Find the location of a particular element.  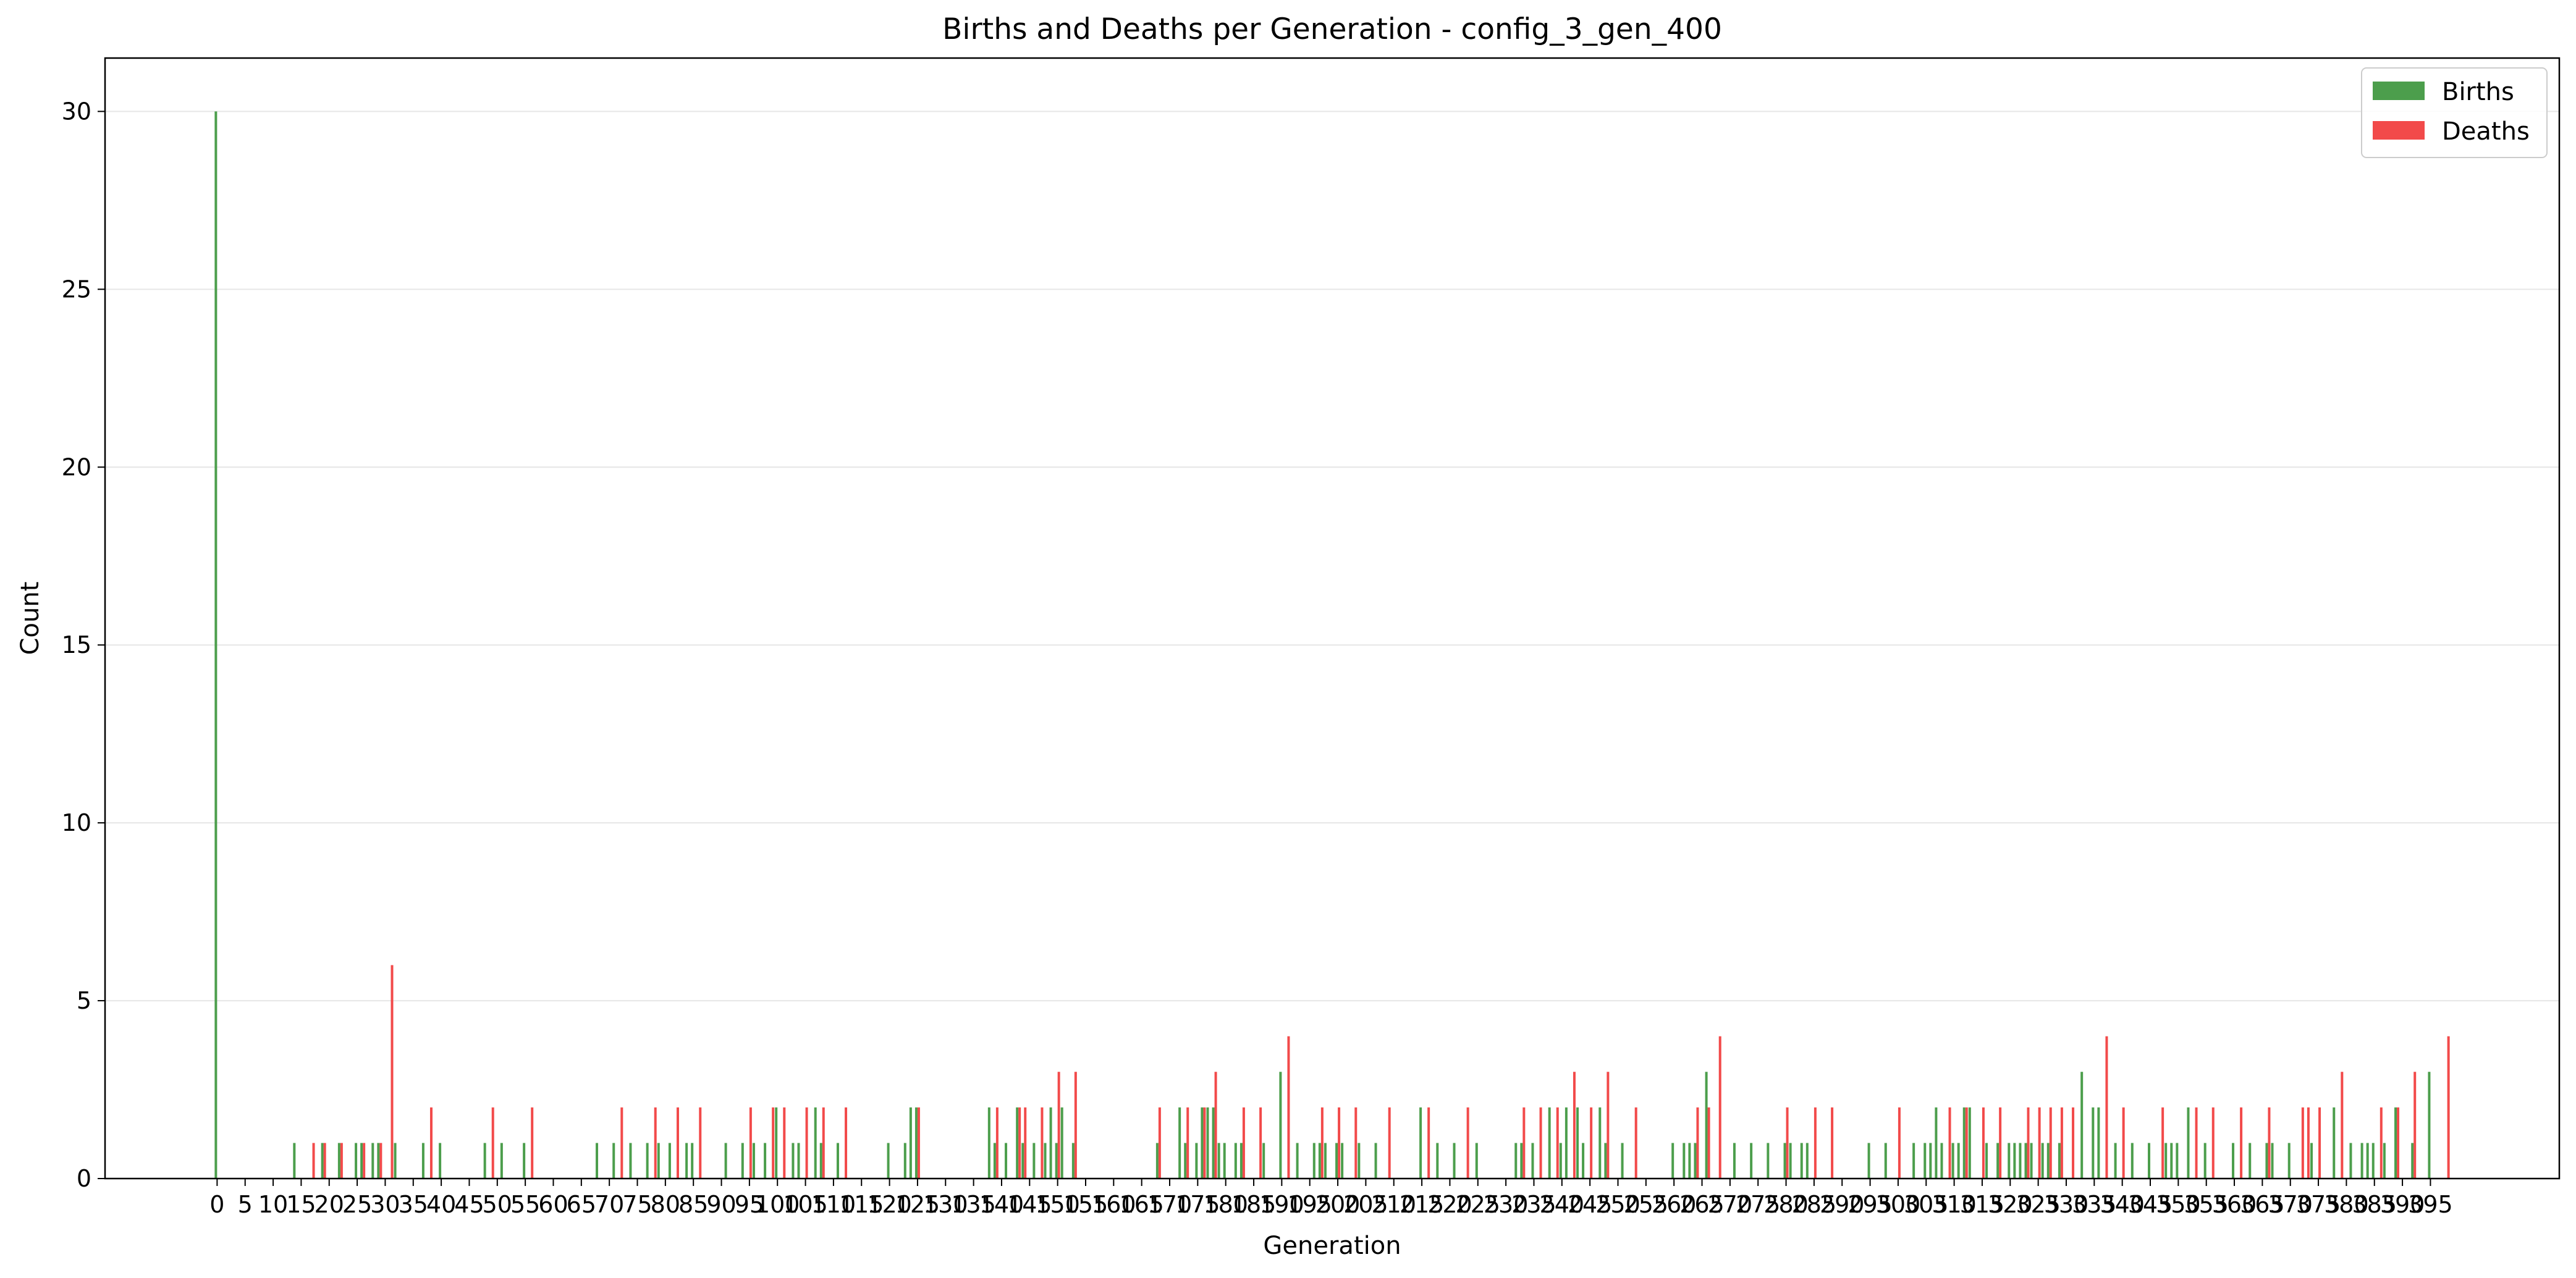

x-tick-label: 0 is located at coordinates (216, 1204).